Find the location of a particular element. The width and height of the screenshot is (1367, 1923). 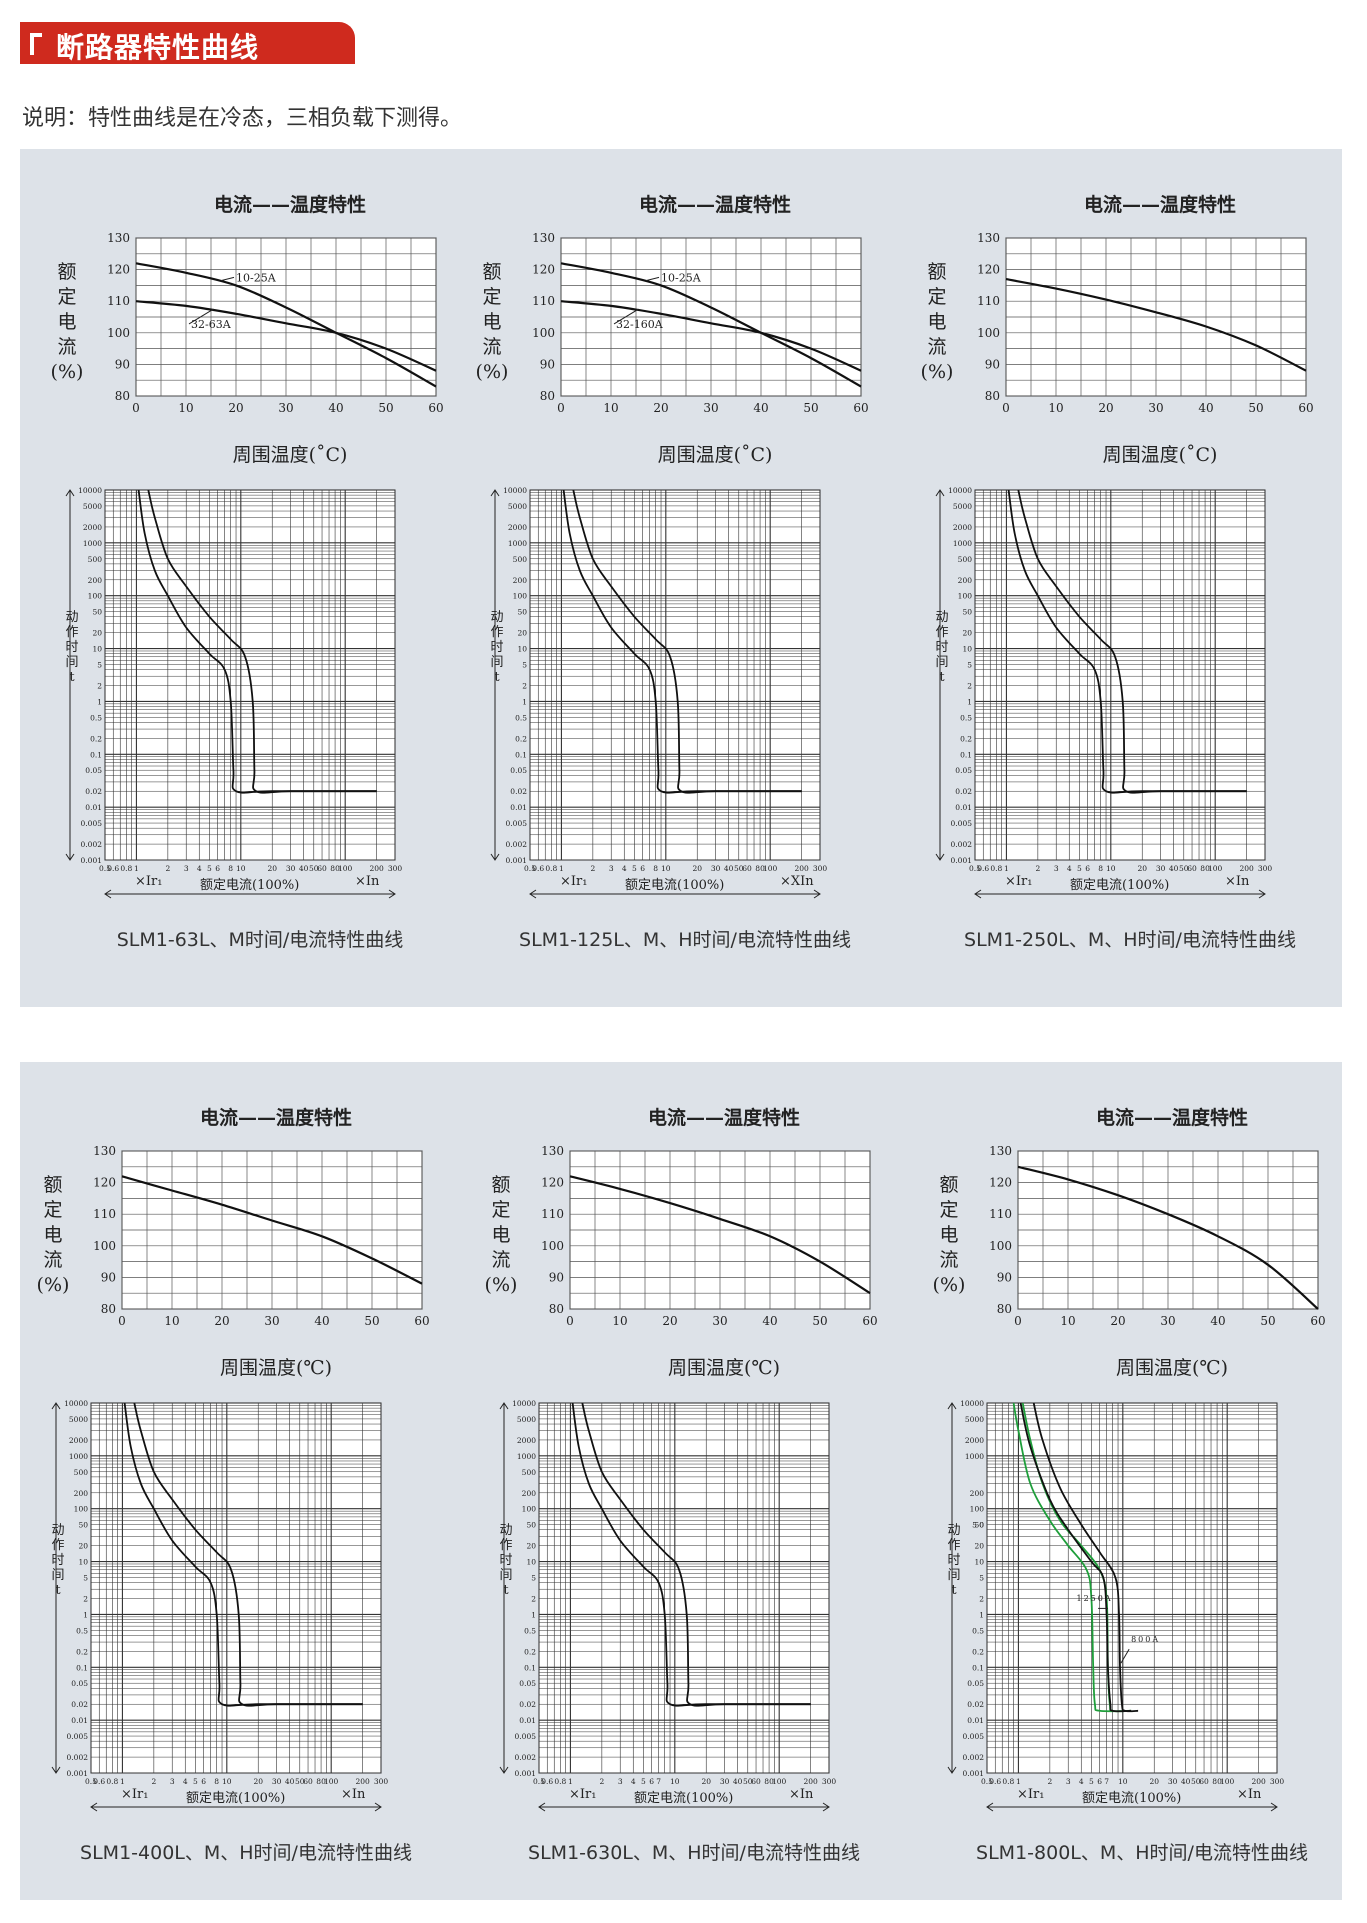

tc-x-tick-label: 5 is located at coordinates (1079, 868).